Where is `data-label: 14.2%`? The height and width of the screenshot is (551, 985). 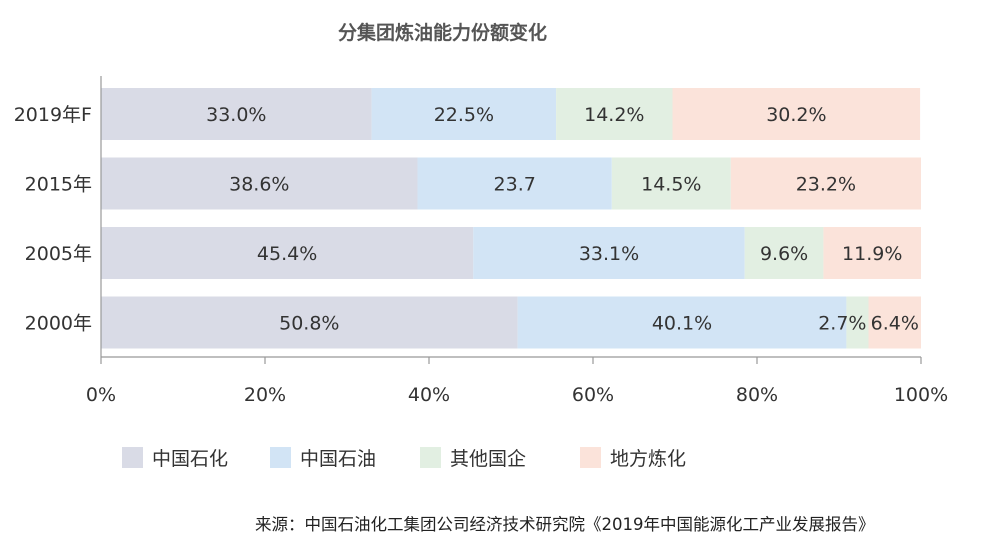 data-label: 14.2% is located at coordinates (614, 115).